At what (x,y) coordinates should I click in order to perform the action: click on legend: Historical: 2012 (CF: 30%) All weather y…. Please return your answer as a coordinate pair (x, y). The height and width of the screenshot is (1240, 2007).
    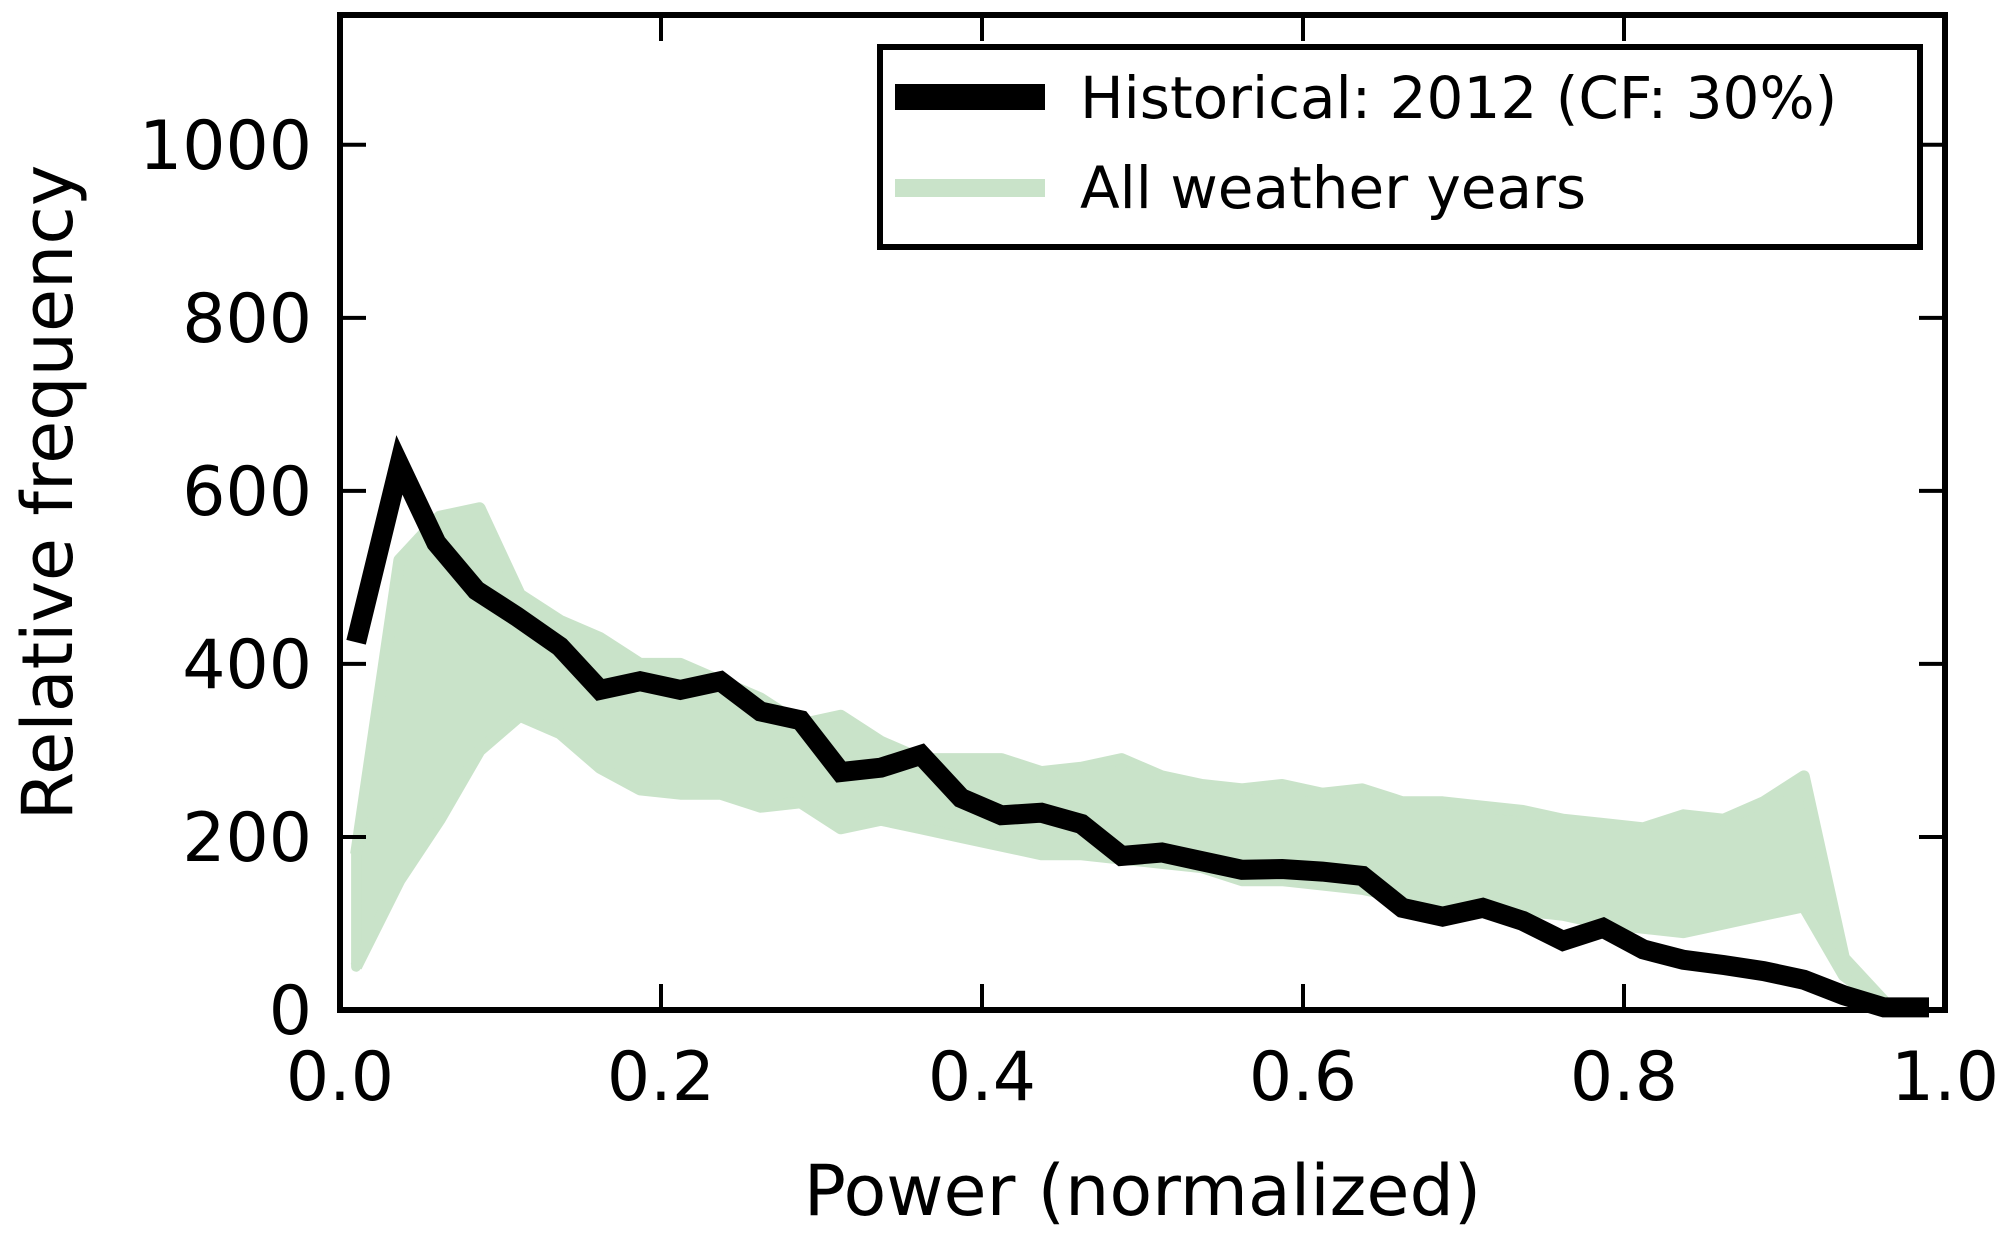
    Looking at the image, I should click on (1400, 147).